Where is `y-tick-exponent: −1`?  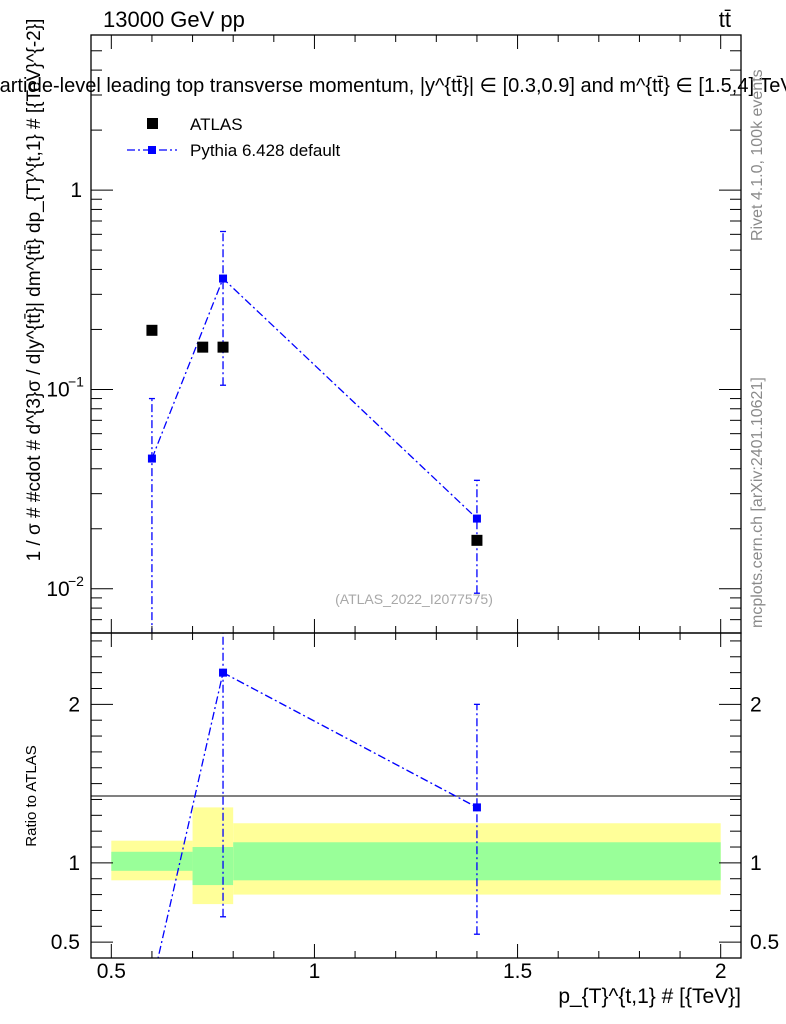
y-tick-exponent: −1 is located at coordinates (76, 381).